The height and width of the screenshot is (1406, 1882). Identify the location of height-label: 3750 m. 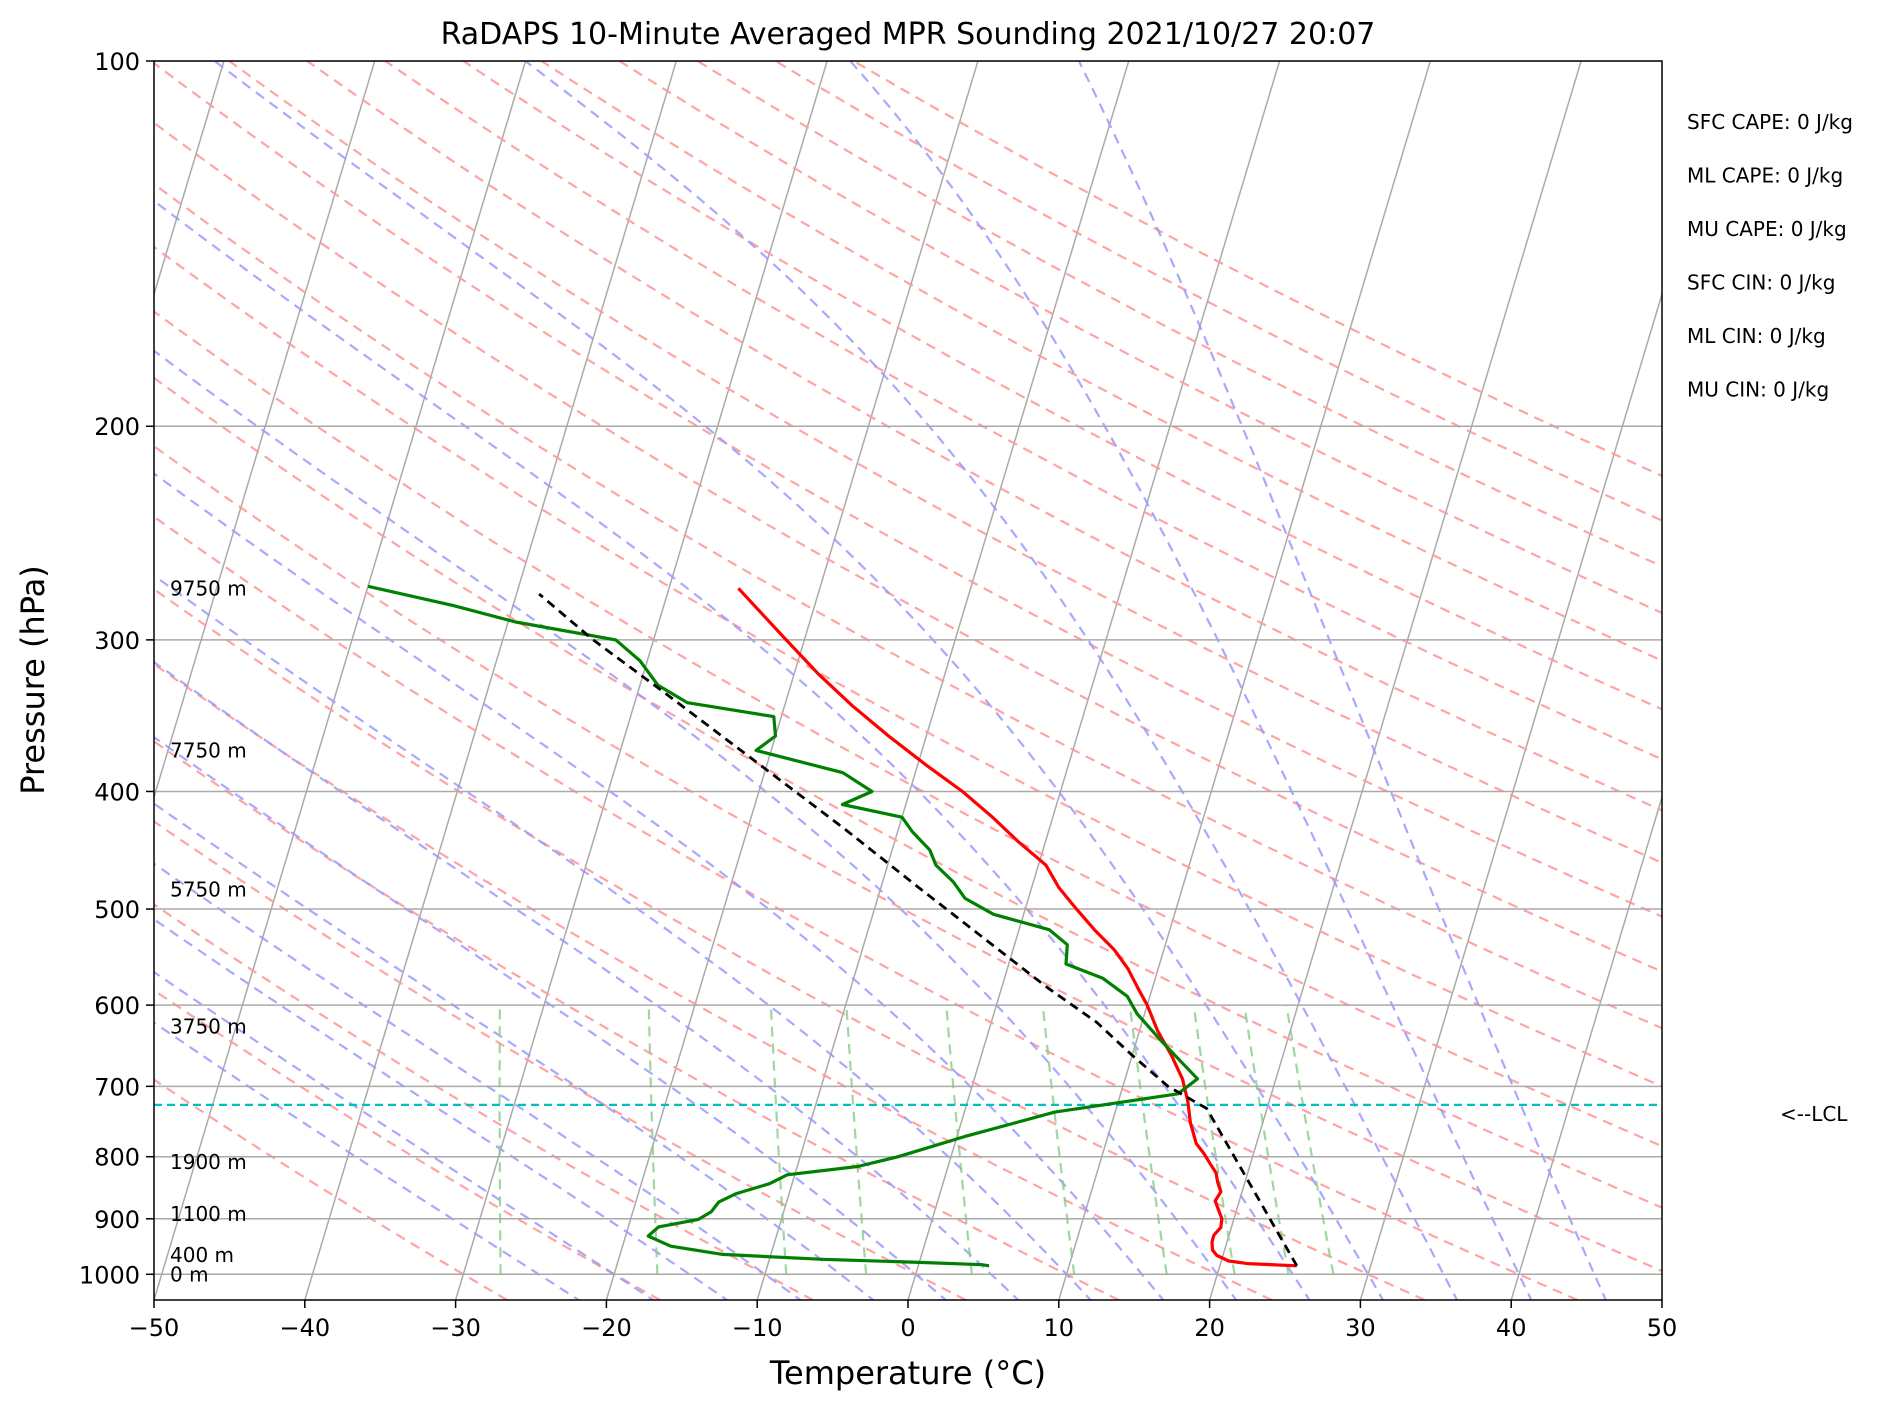
(208, 1027).